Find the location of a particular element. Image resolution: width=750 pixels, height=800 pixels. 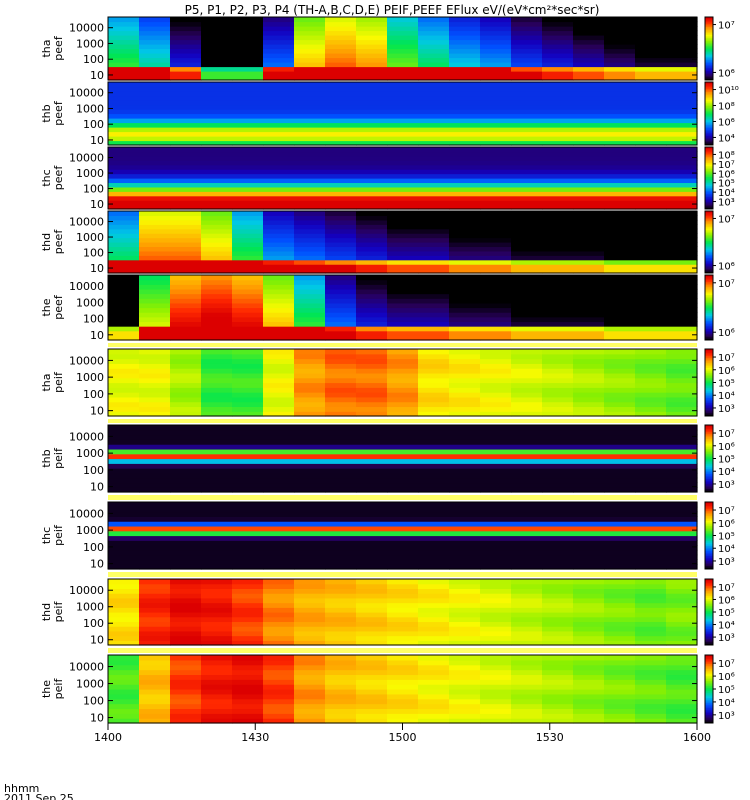

spectrogram-cells is located at coordinates (403, 689).